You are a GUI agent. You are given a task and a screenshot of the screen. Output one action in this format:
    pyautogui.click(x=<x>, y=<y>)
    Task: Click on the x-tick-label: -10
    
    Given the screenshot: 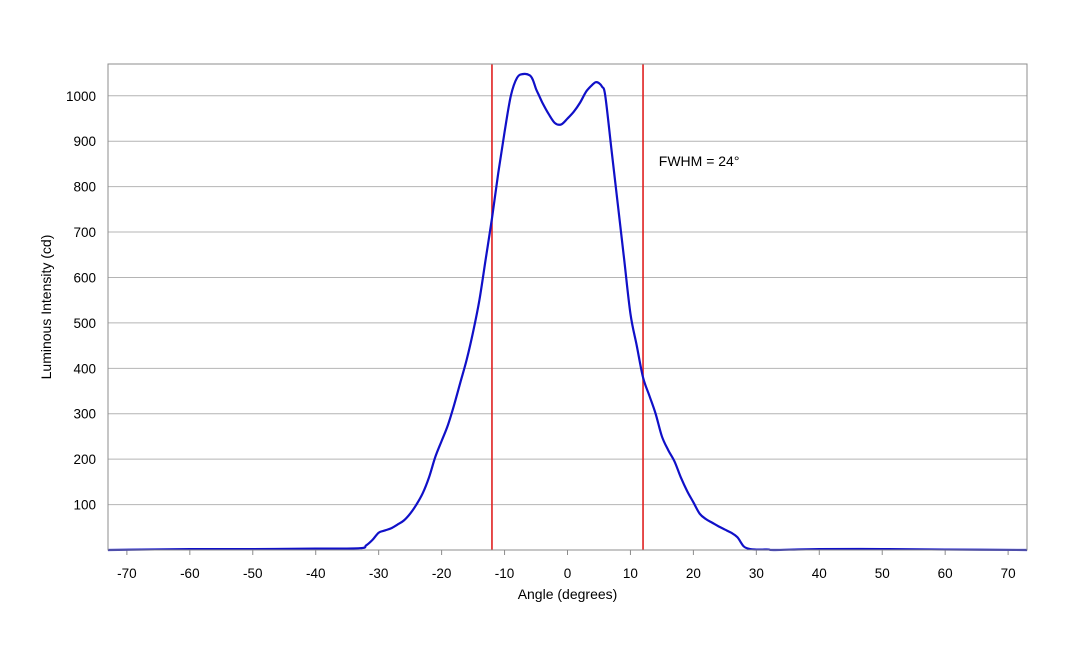 What is the action you would take?
    pyautogui.click(x=505, y=573)
    